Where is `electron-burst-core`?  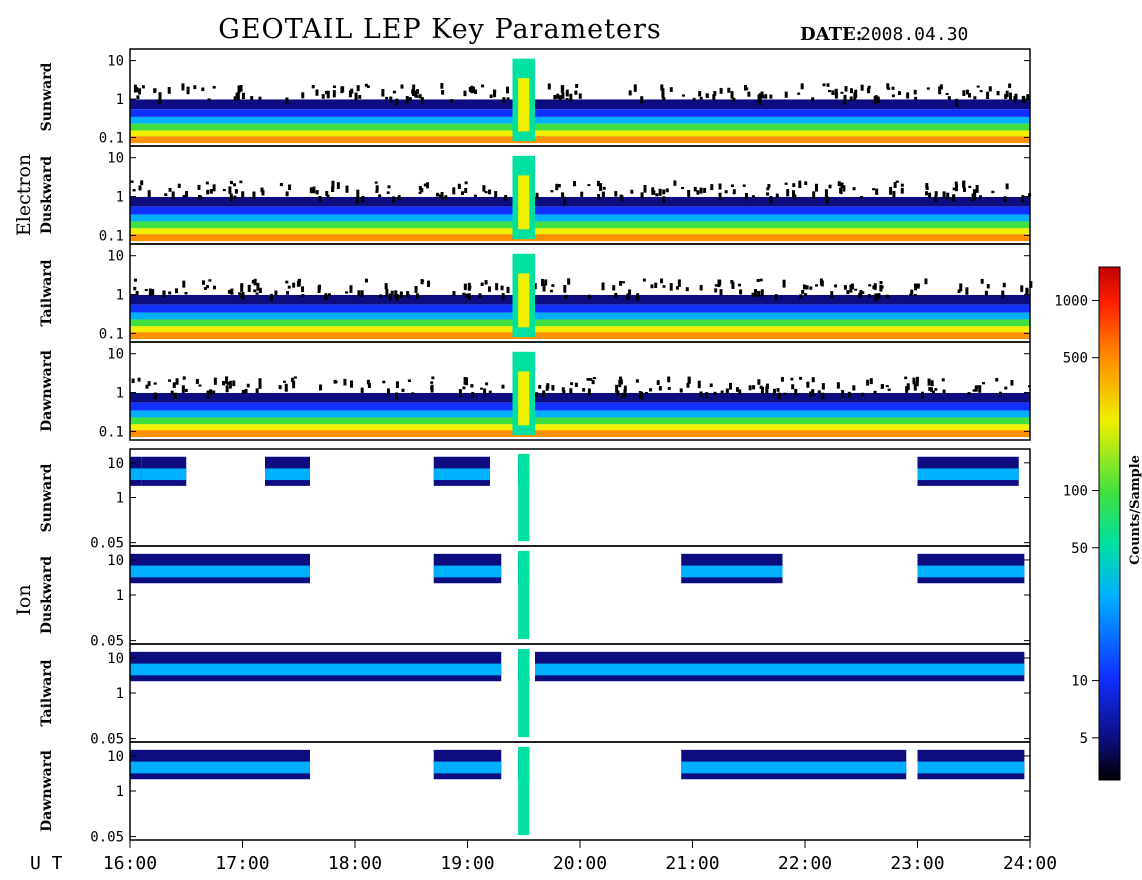
electron-burst-core is located at coordinates (524, 398).